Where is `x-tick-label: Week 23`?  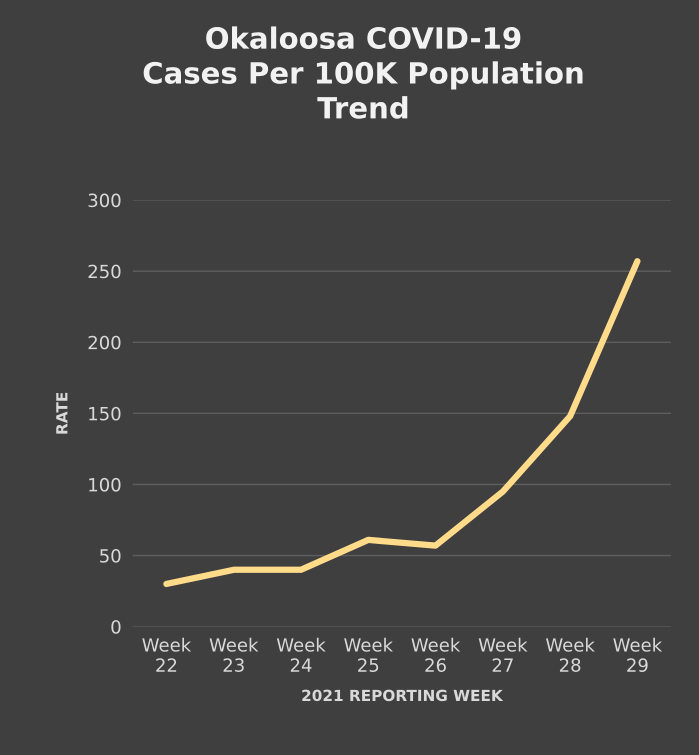
x-tick-label: Week 23 is located at coordinates (234, 655).